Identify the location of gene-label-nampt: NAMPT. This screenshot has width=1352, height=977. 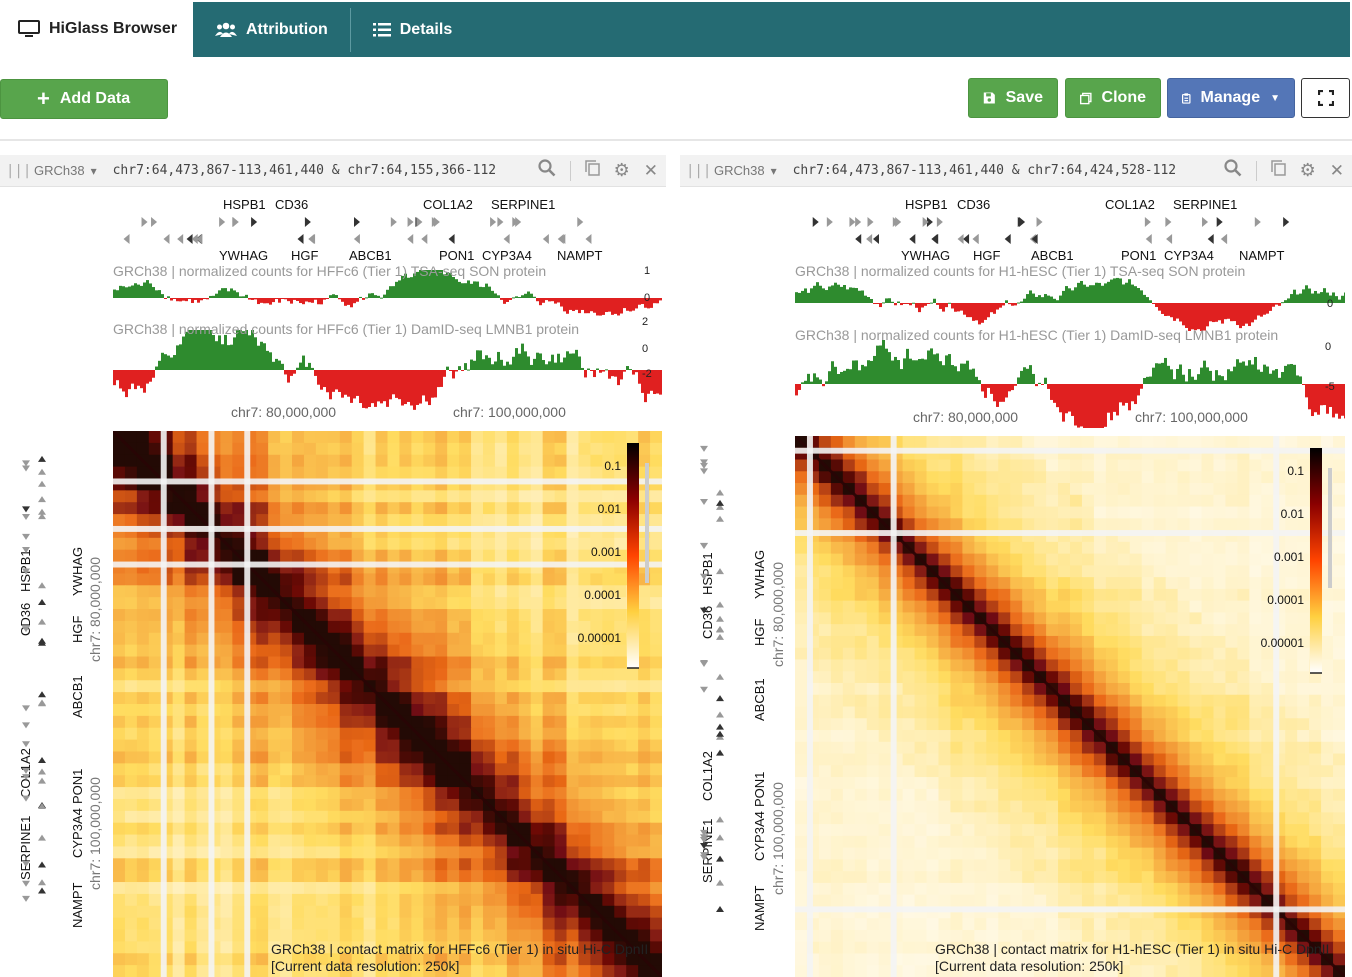
(580, 255).